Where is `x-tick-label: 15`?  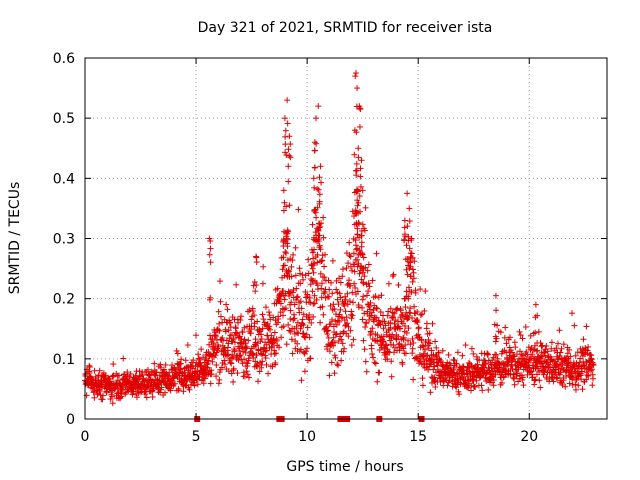
x-tick-label: 15 is located at coordinates (418, 437).